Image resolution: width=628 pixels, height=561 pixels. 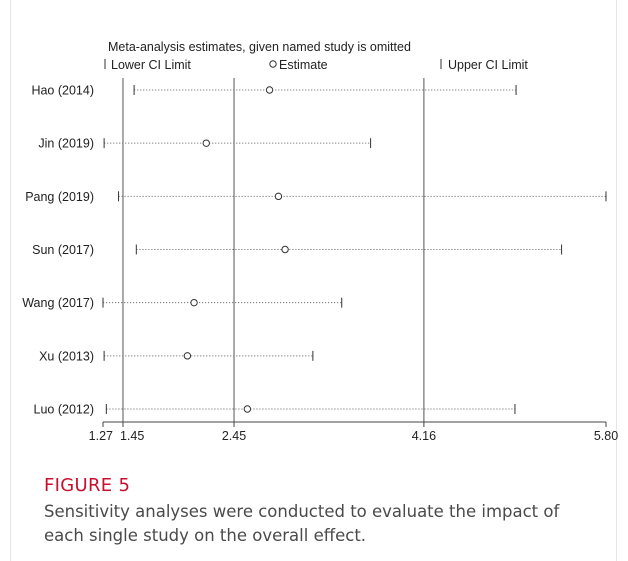 What do you see at coordinates (87, 485) in the screenshot?
I see `figure-label: FIGURE 5` at bounding box center [87, 485].